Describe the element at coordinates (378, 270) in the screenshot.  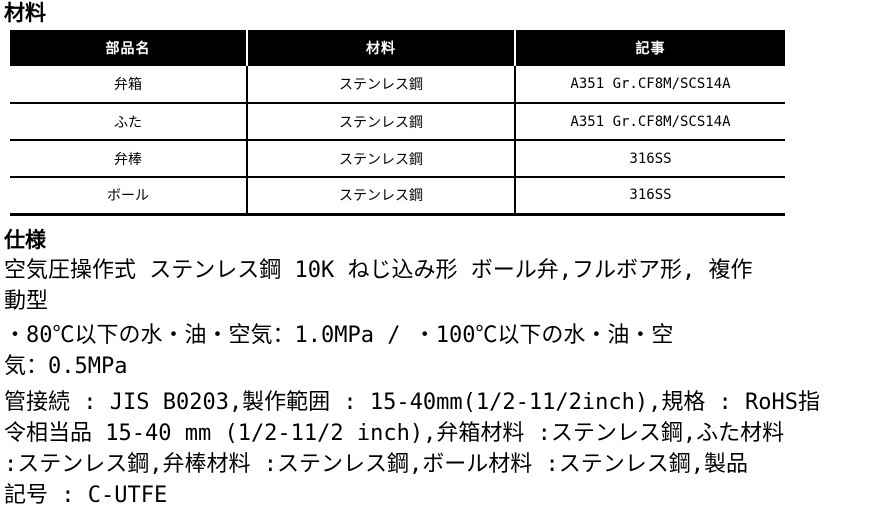
I see `spec-line: 空気圧操作式 ステンレス鋼 10K ねじ込み形 ボール弁,フルボア形, 複作` at that location.